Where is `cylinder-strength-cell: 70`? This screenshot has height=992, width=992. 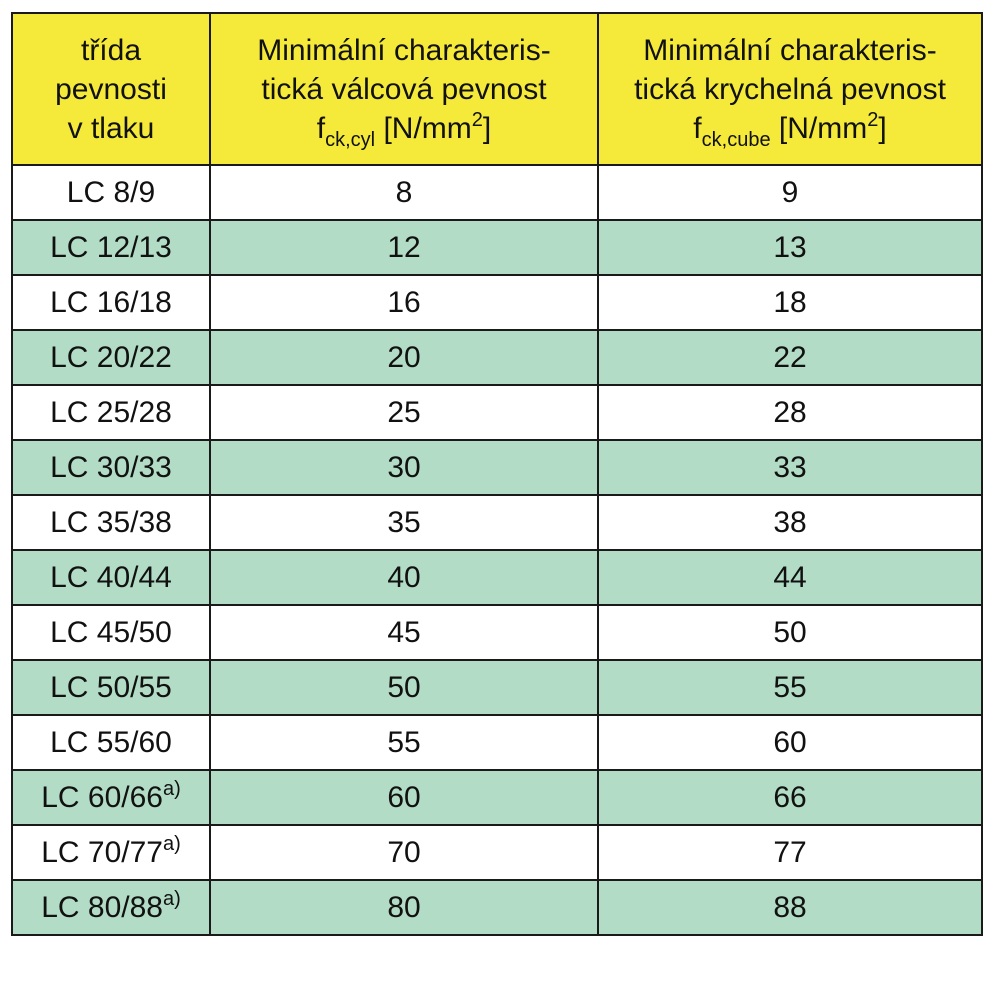 cylinder-strength-cell: 70 is located at coordinates (404, 852).